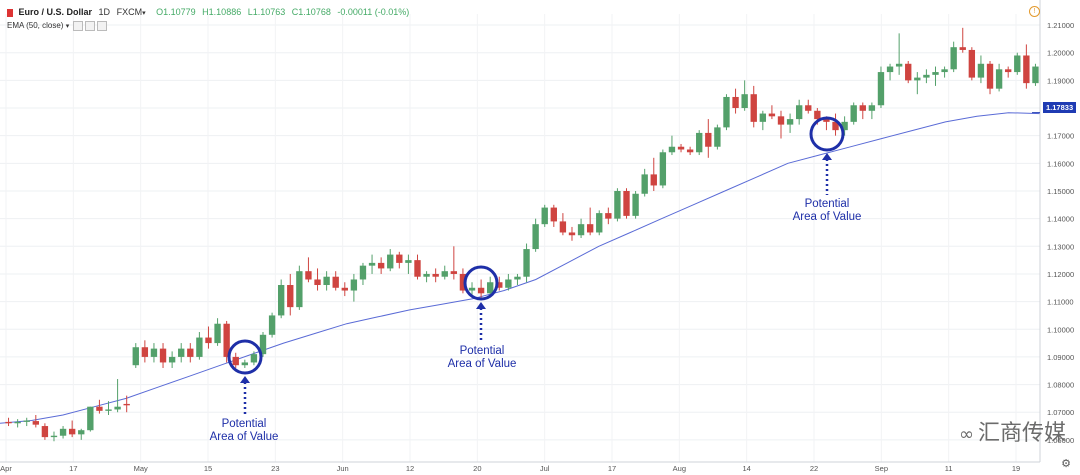 This screenshot has height=475, width=1080. I want to click on y-tick-label: 1.12000, so click(1060, 274).